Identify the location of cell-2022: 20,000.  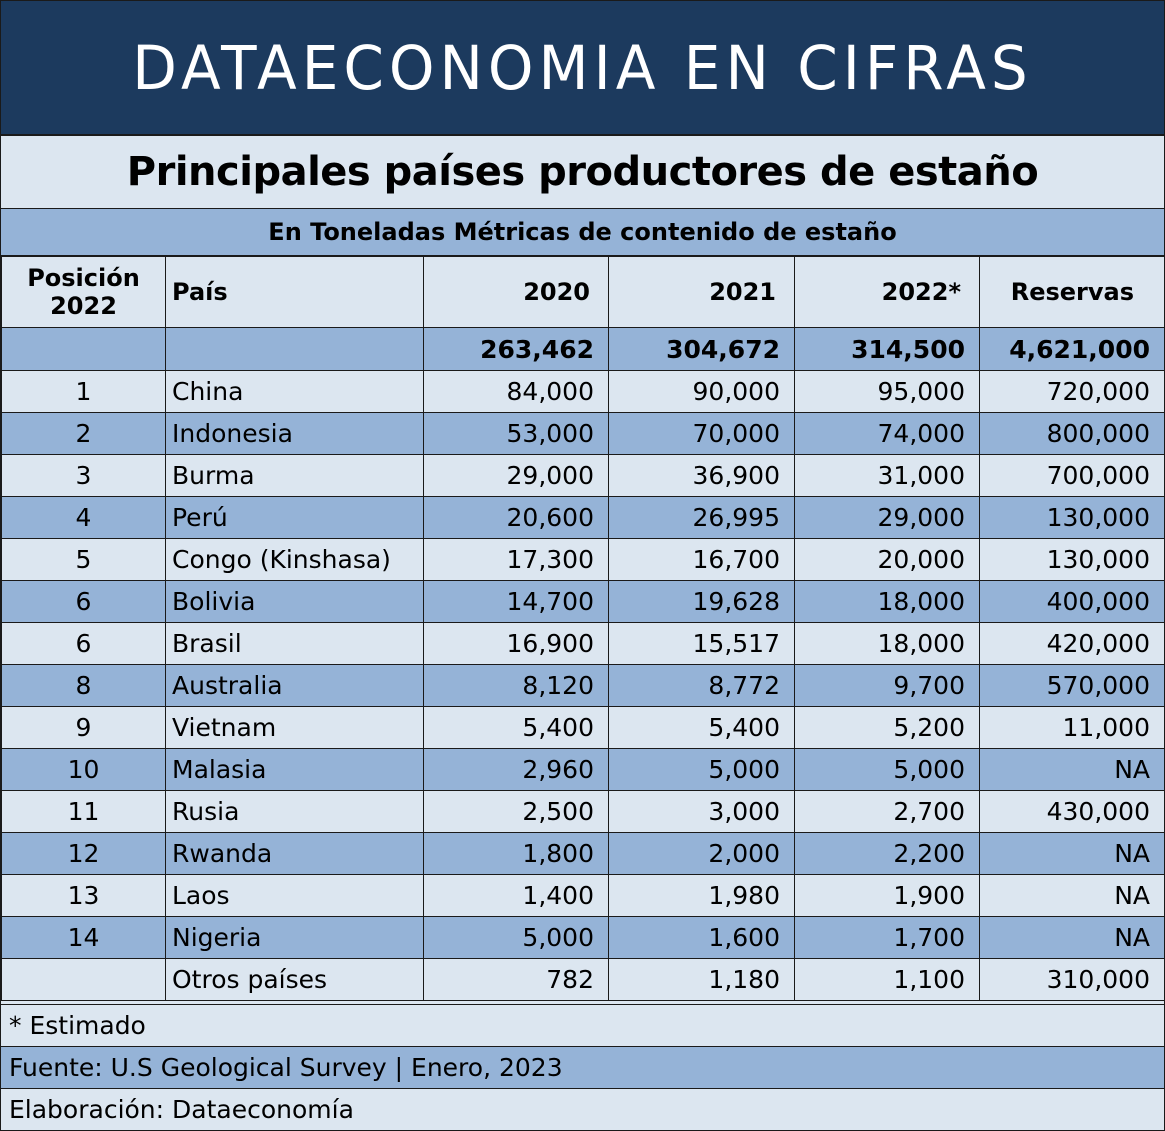
(887, 559).